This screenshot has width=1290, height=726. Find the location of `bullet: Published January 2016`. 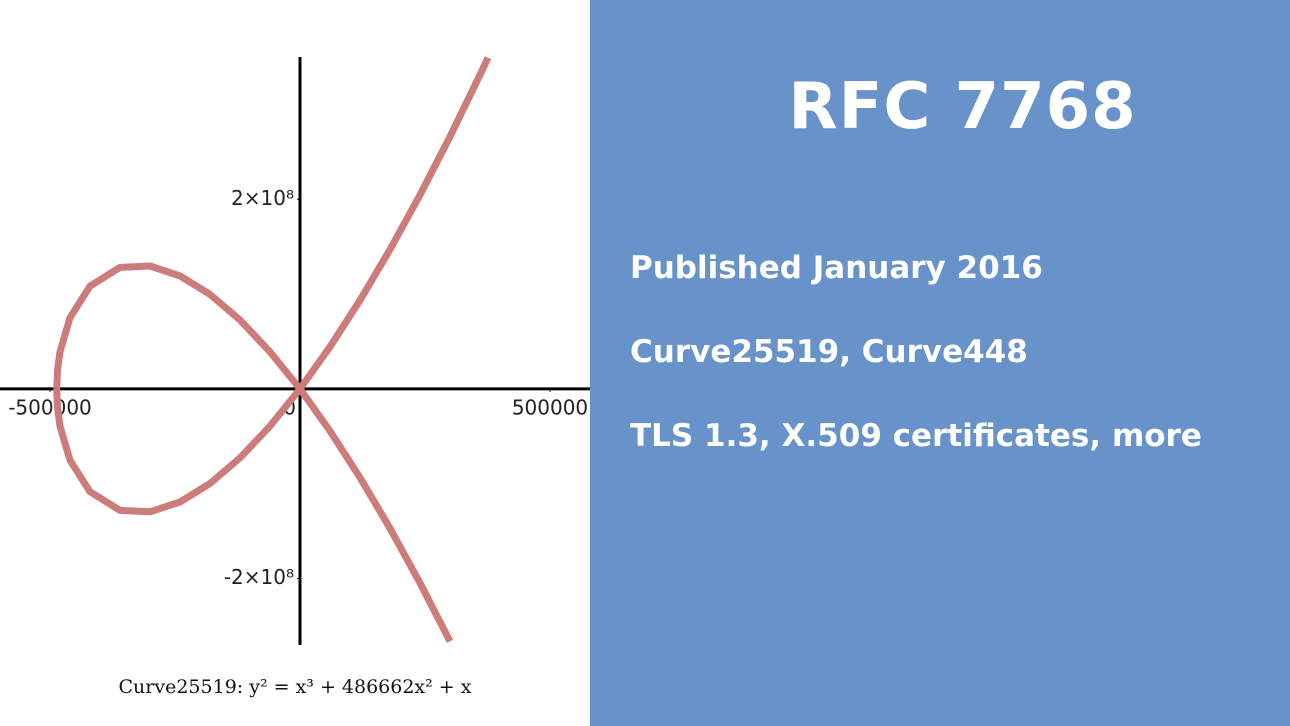

bullet: Published January 2016 is located at coordinates (836, 268).